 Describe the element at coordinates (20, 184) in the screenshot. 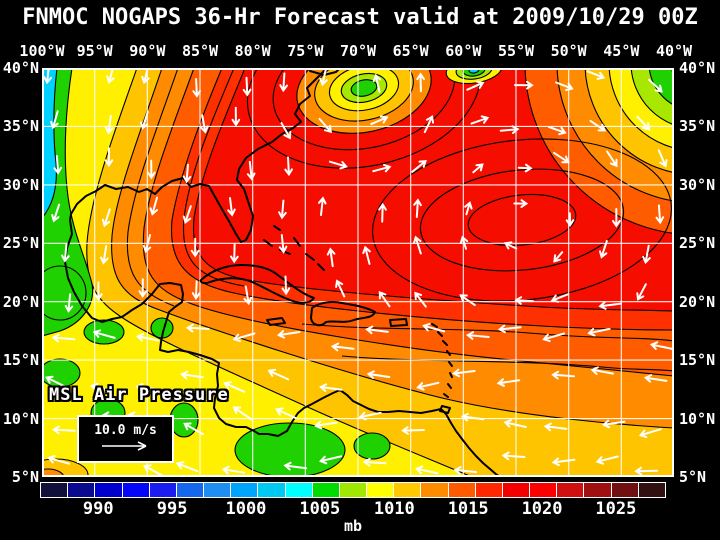

I see `lat-tick-label-left: 30°N` at that location.